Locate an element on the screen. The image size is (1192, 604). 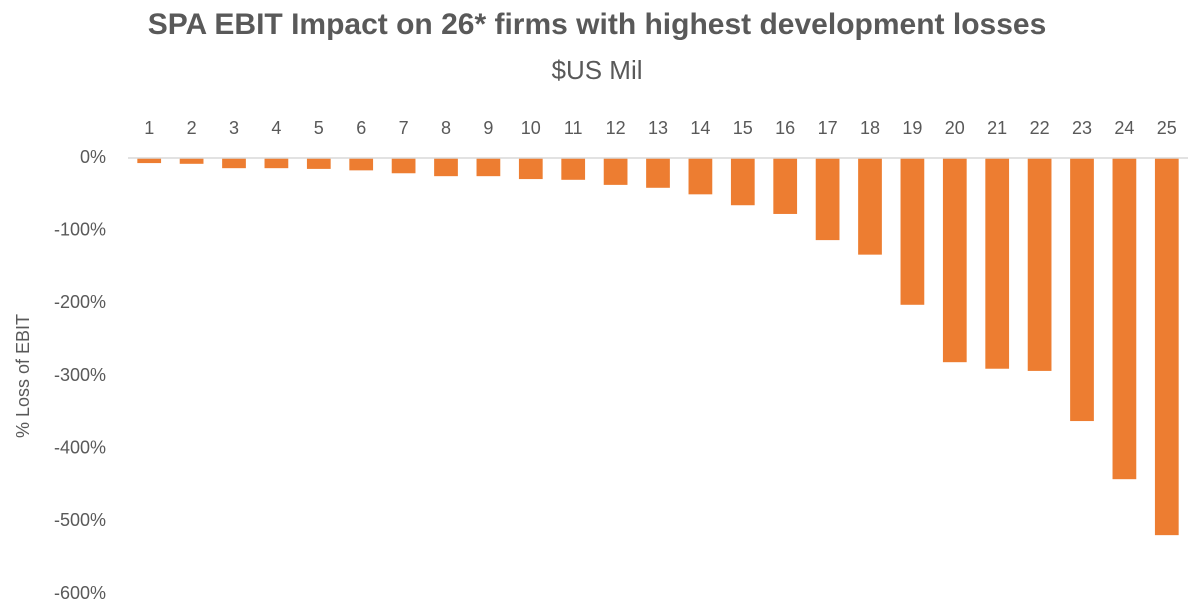
x-tick-label: 11 is located at coordinates (573, 128).